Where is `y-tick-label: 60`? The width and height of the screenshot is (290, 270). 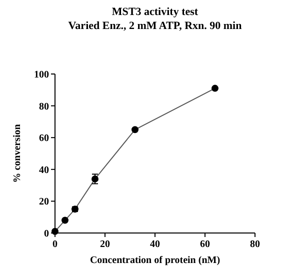
y-tick-label: 60 is located at coordinates (44, 138).